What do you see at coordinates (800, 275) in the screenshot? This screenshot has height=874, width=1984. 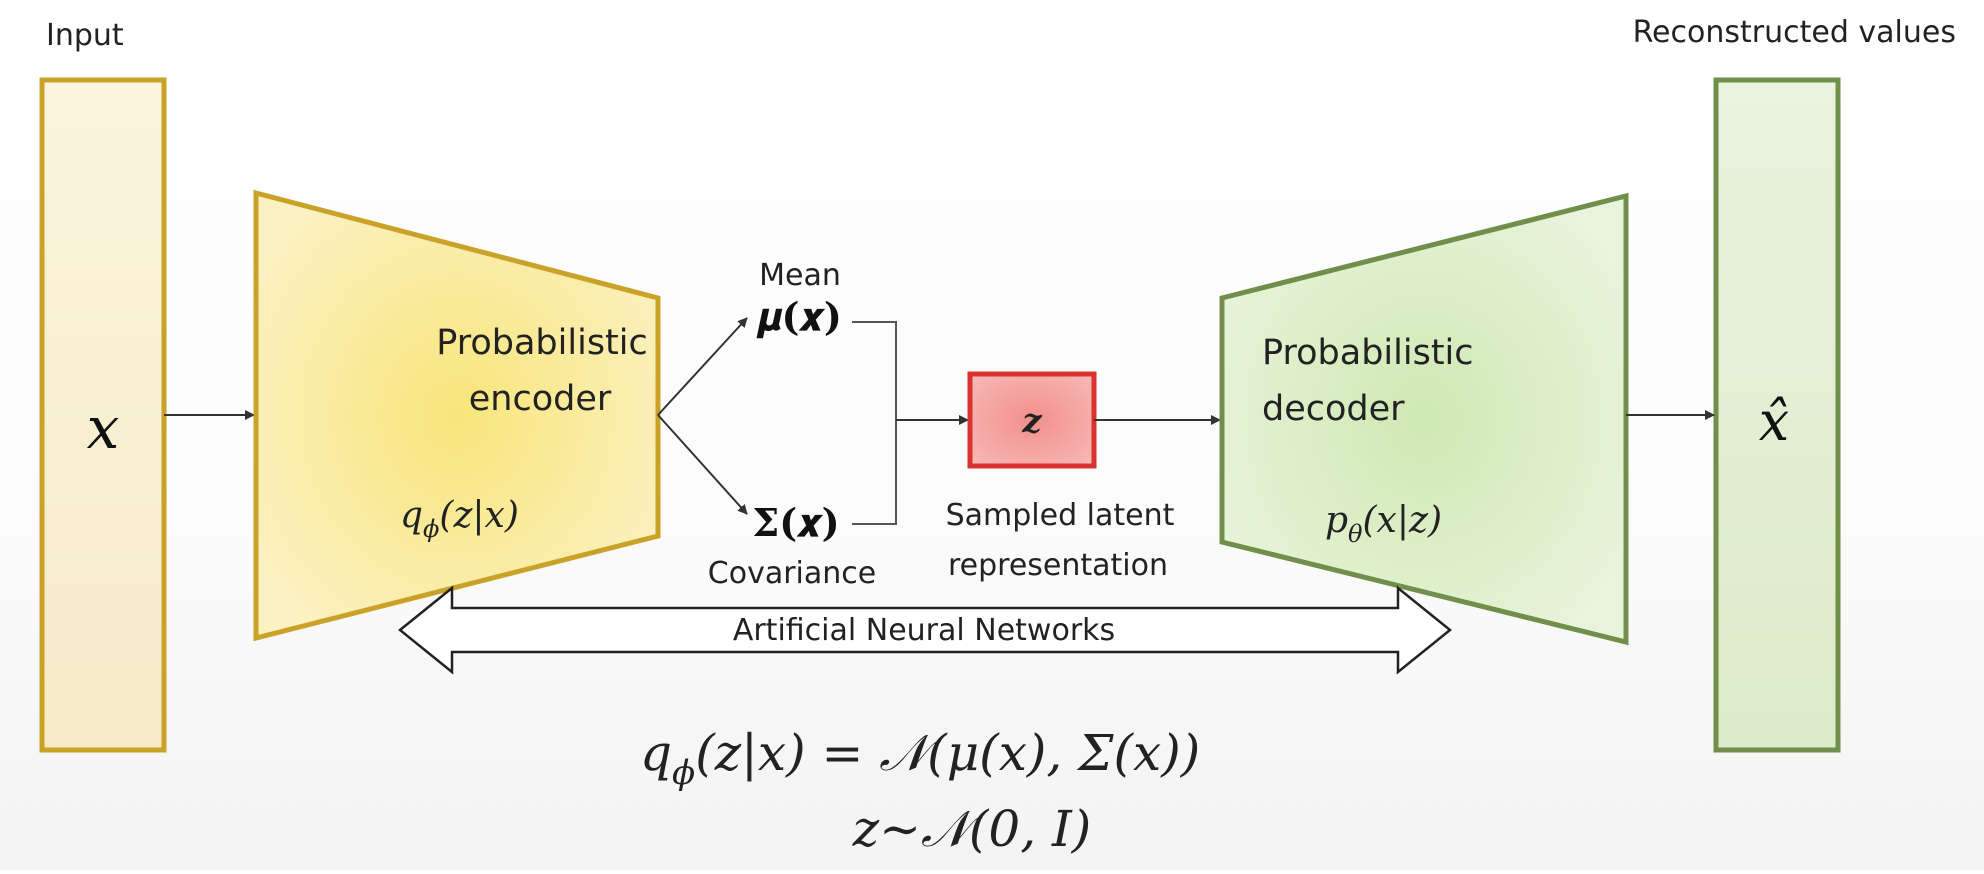 I see `mean-label: Mean` at bounding box center [800, 275].